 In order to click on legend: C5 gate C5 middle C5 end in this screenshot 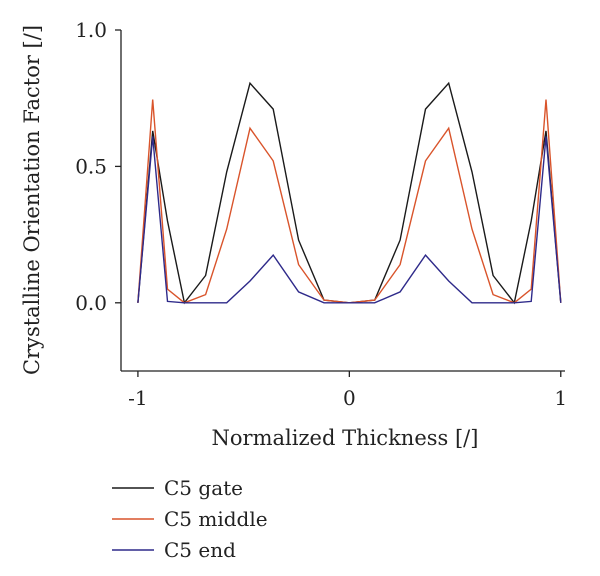, I will do `click(190, 519)`.